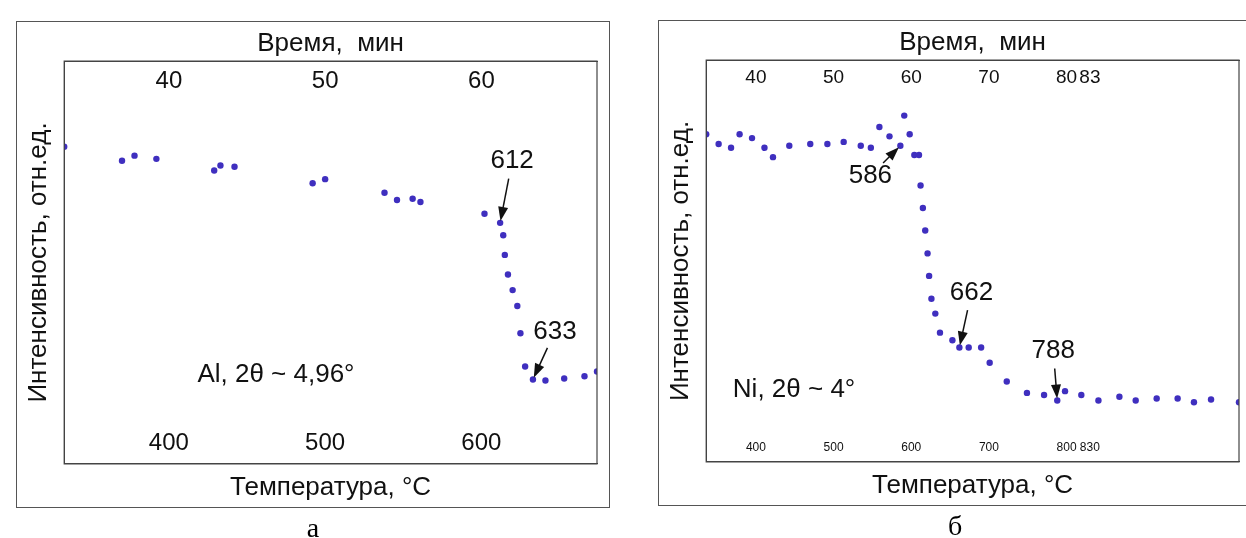 The width and height of the screenshot is (1246, 538). Describe the element at coordinates (1053, 348) in the screenshot. I see `annotation: 788` at that location.